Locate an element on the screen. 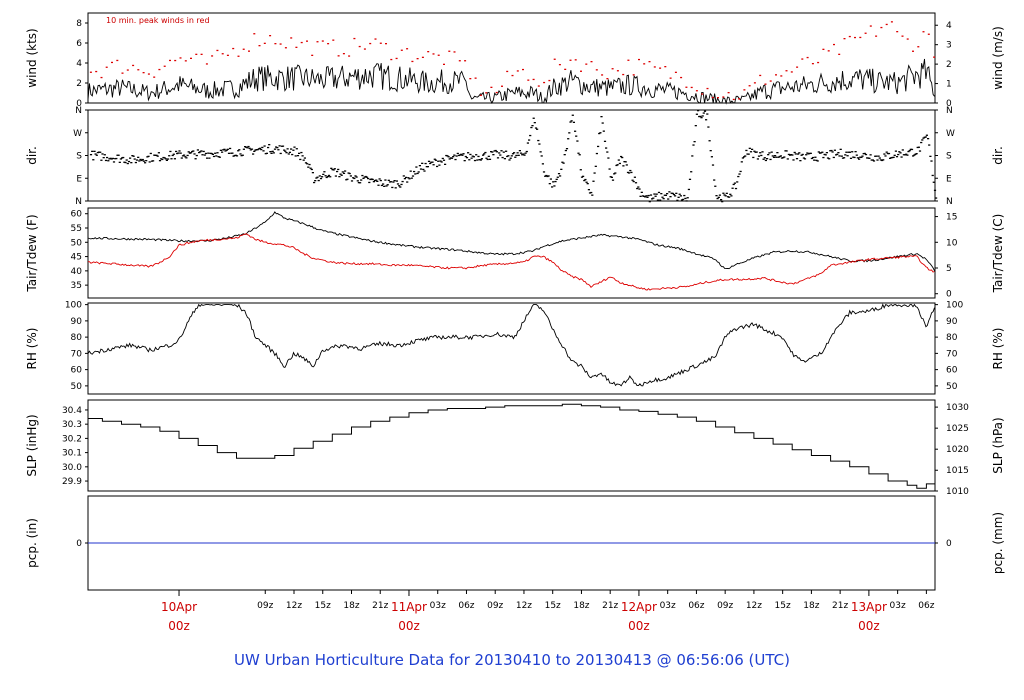 The width and height of the screenshot is (1024, 700). x-tick-label: 15z is located at coordinates (553, 606).